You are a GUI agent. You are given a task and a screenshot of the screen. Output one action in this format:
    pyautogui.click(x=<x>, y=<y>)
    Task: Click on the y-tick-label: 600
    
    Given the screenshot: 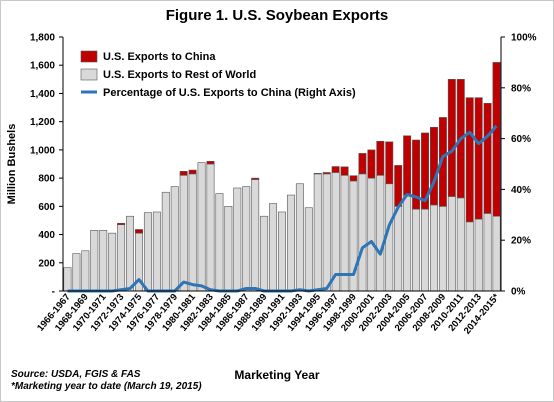 What is the action you would take?
    pyautogui.click(x=46, y=207)
    